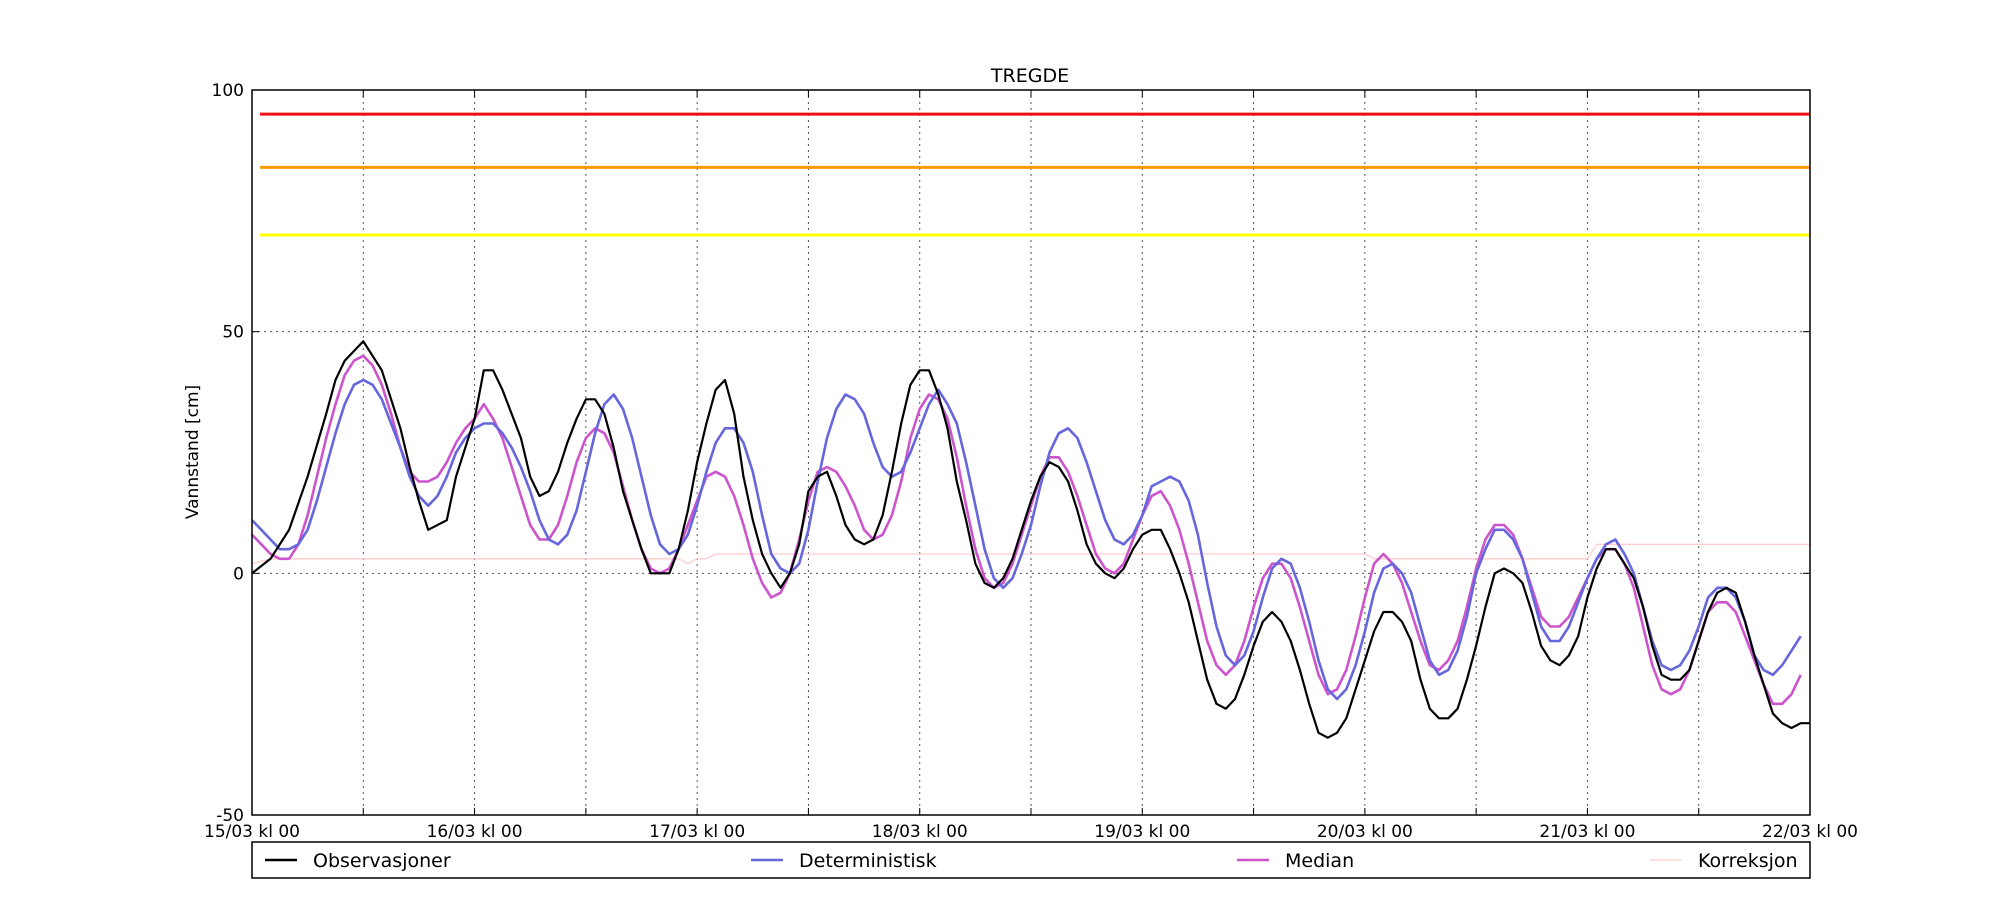 This screenshot has width=2000, height=904. I want to click on threshold-layer, so click(1035, 174).